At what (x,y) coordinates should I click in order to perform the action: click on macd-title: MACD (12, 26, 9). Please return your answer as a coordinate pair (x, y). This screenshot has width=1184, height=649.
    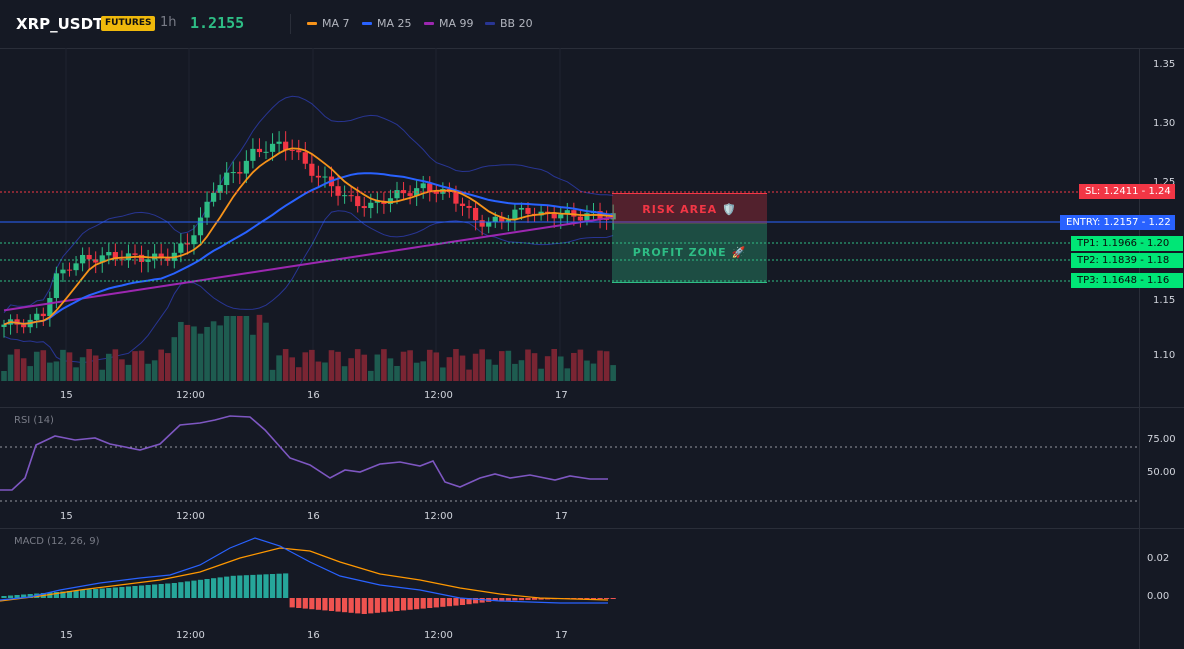
    Looking at the image, I should click on (57, 541).